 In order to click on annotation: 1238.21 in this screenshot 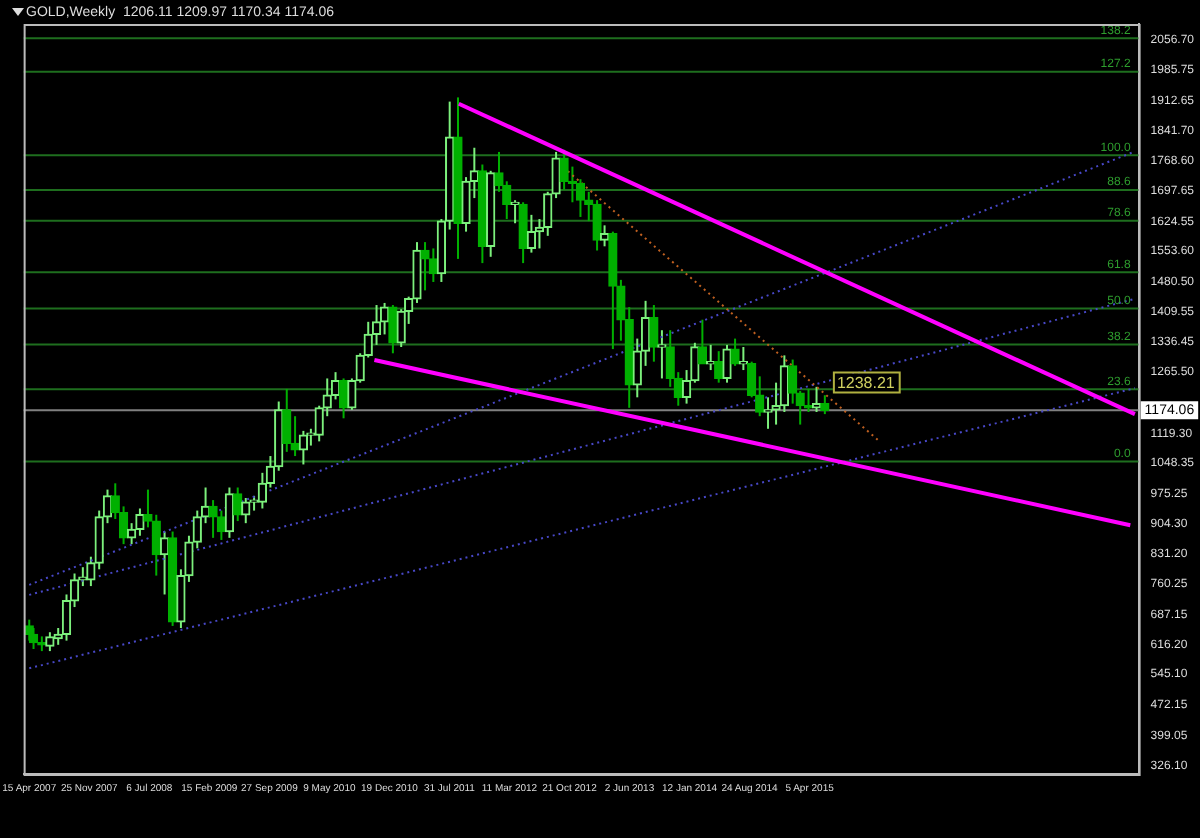, I will do `click(866, 382)`.